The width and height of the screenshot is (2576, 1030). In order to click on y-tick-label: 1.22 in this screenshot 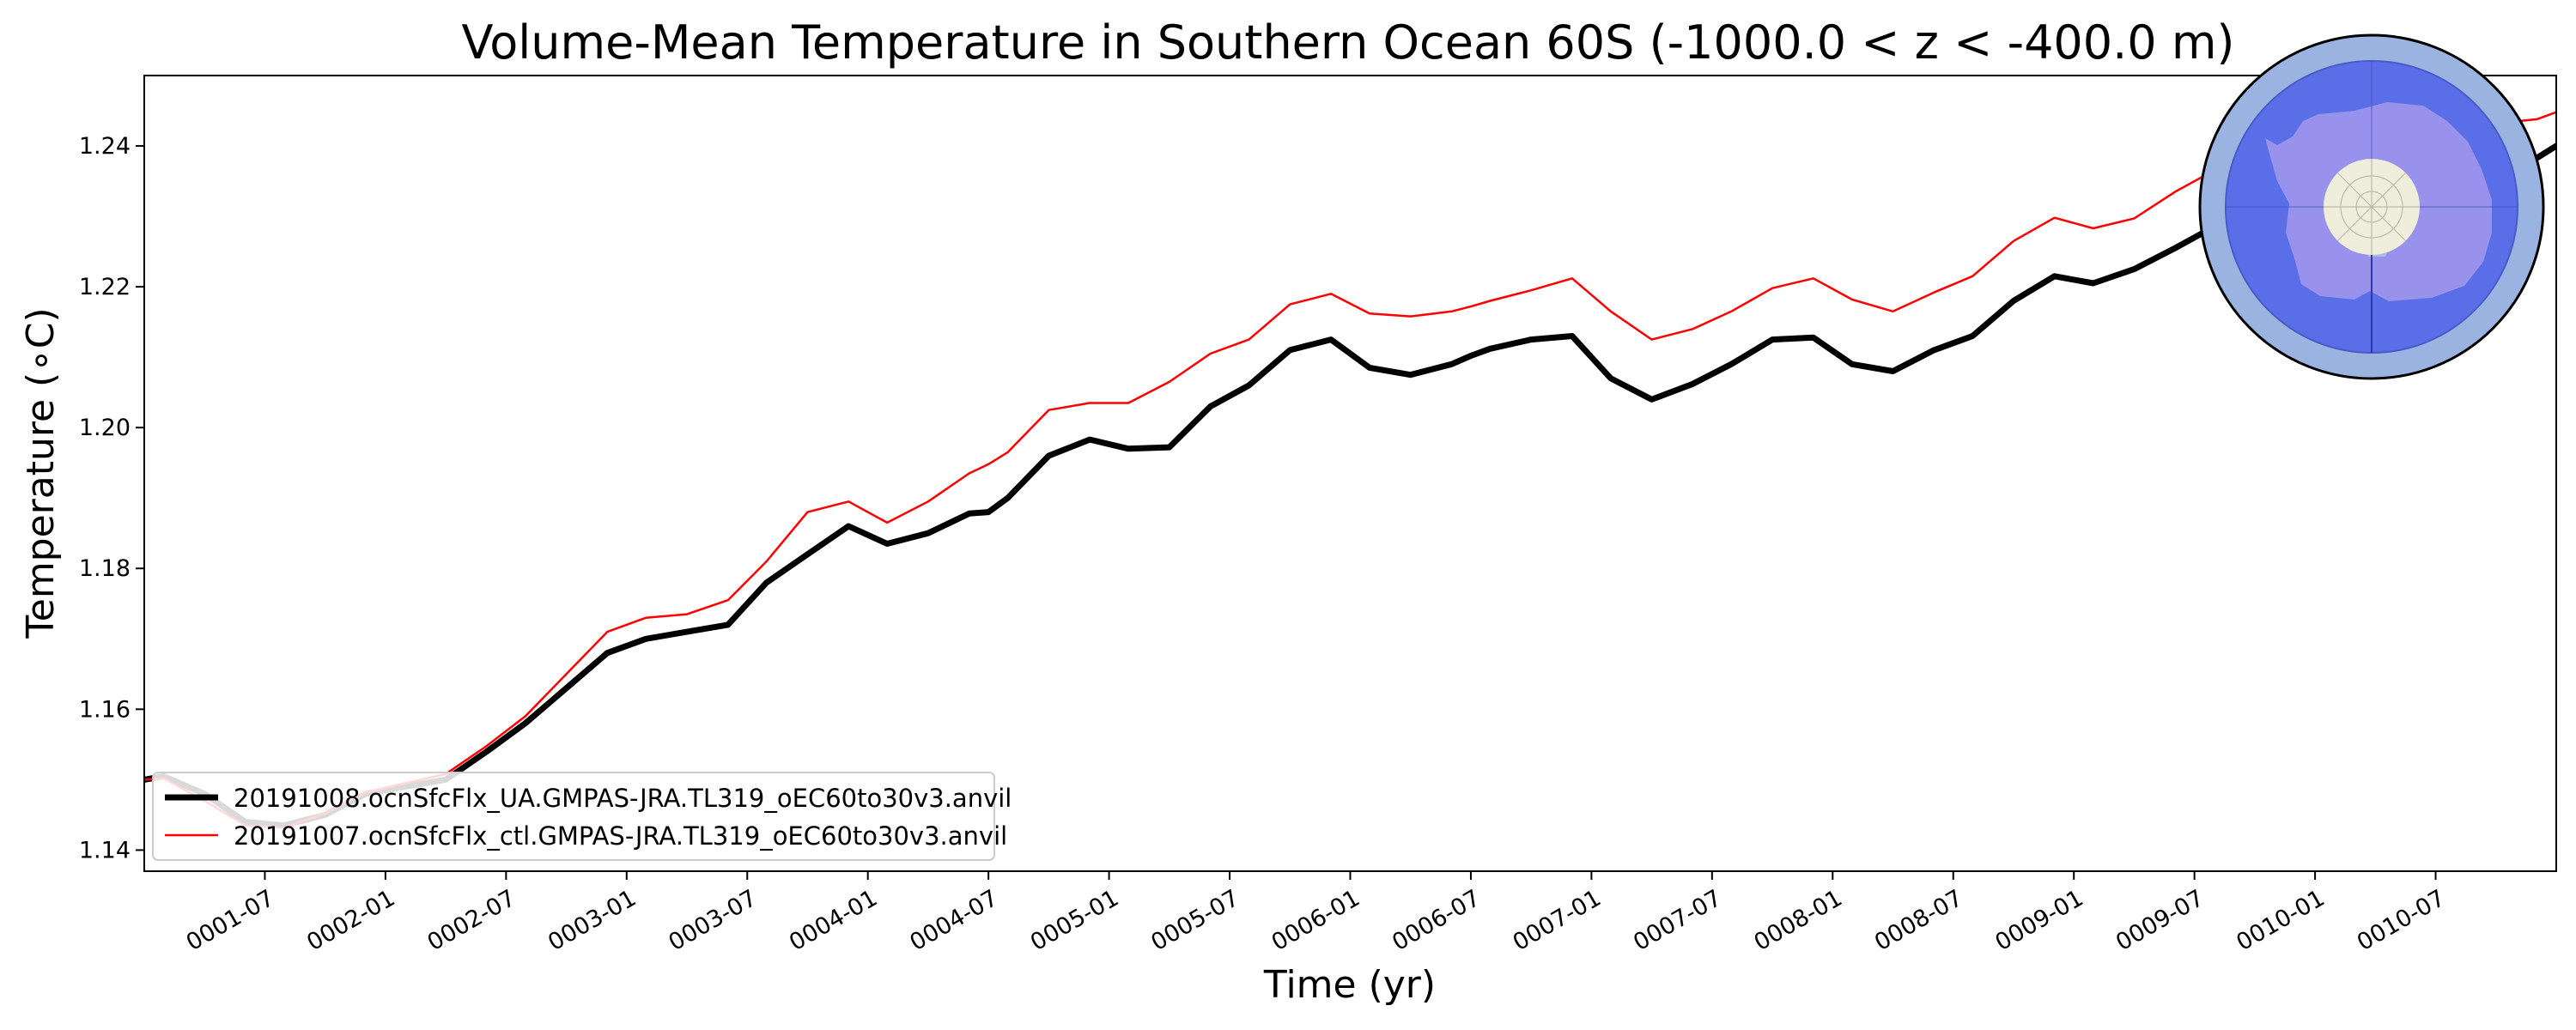, I will do `click(105, 287)`.